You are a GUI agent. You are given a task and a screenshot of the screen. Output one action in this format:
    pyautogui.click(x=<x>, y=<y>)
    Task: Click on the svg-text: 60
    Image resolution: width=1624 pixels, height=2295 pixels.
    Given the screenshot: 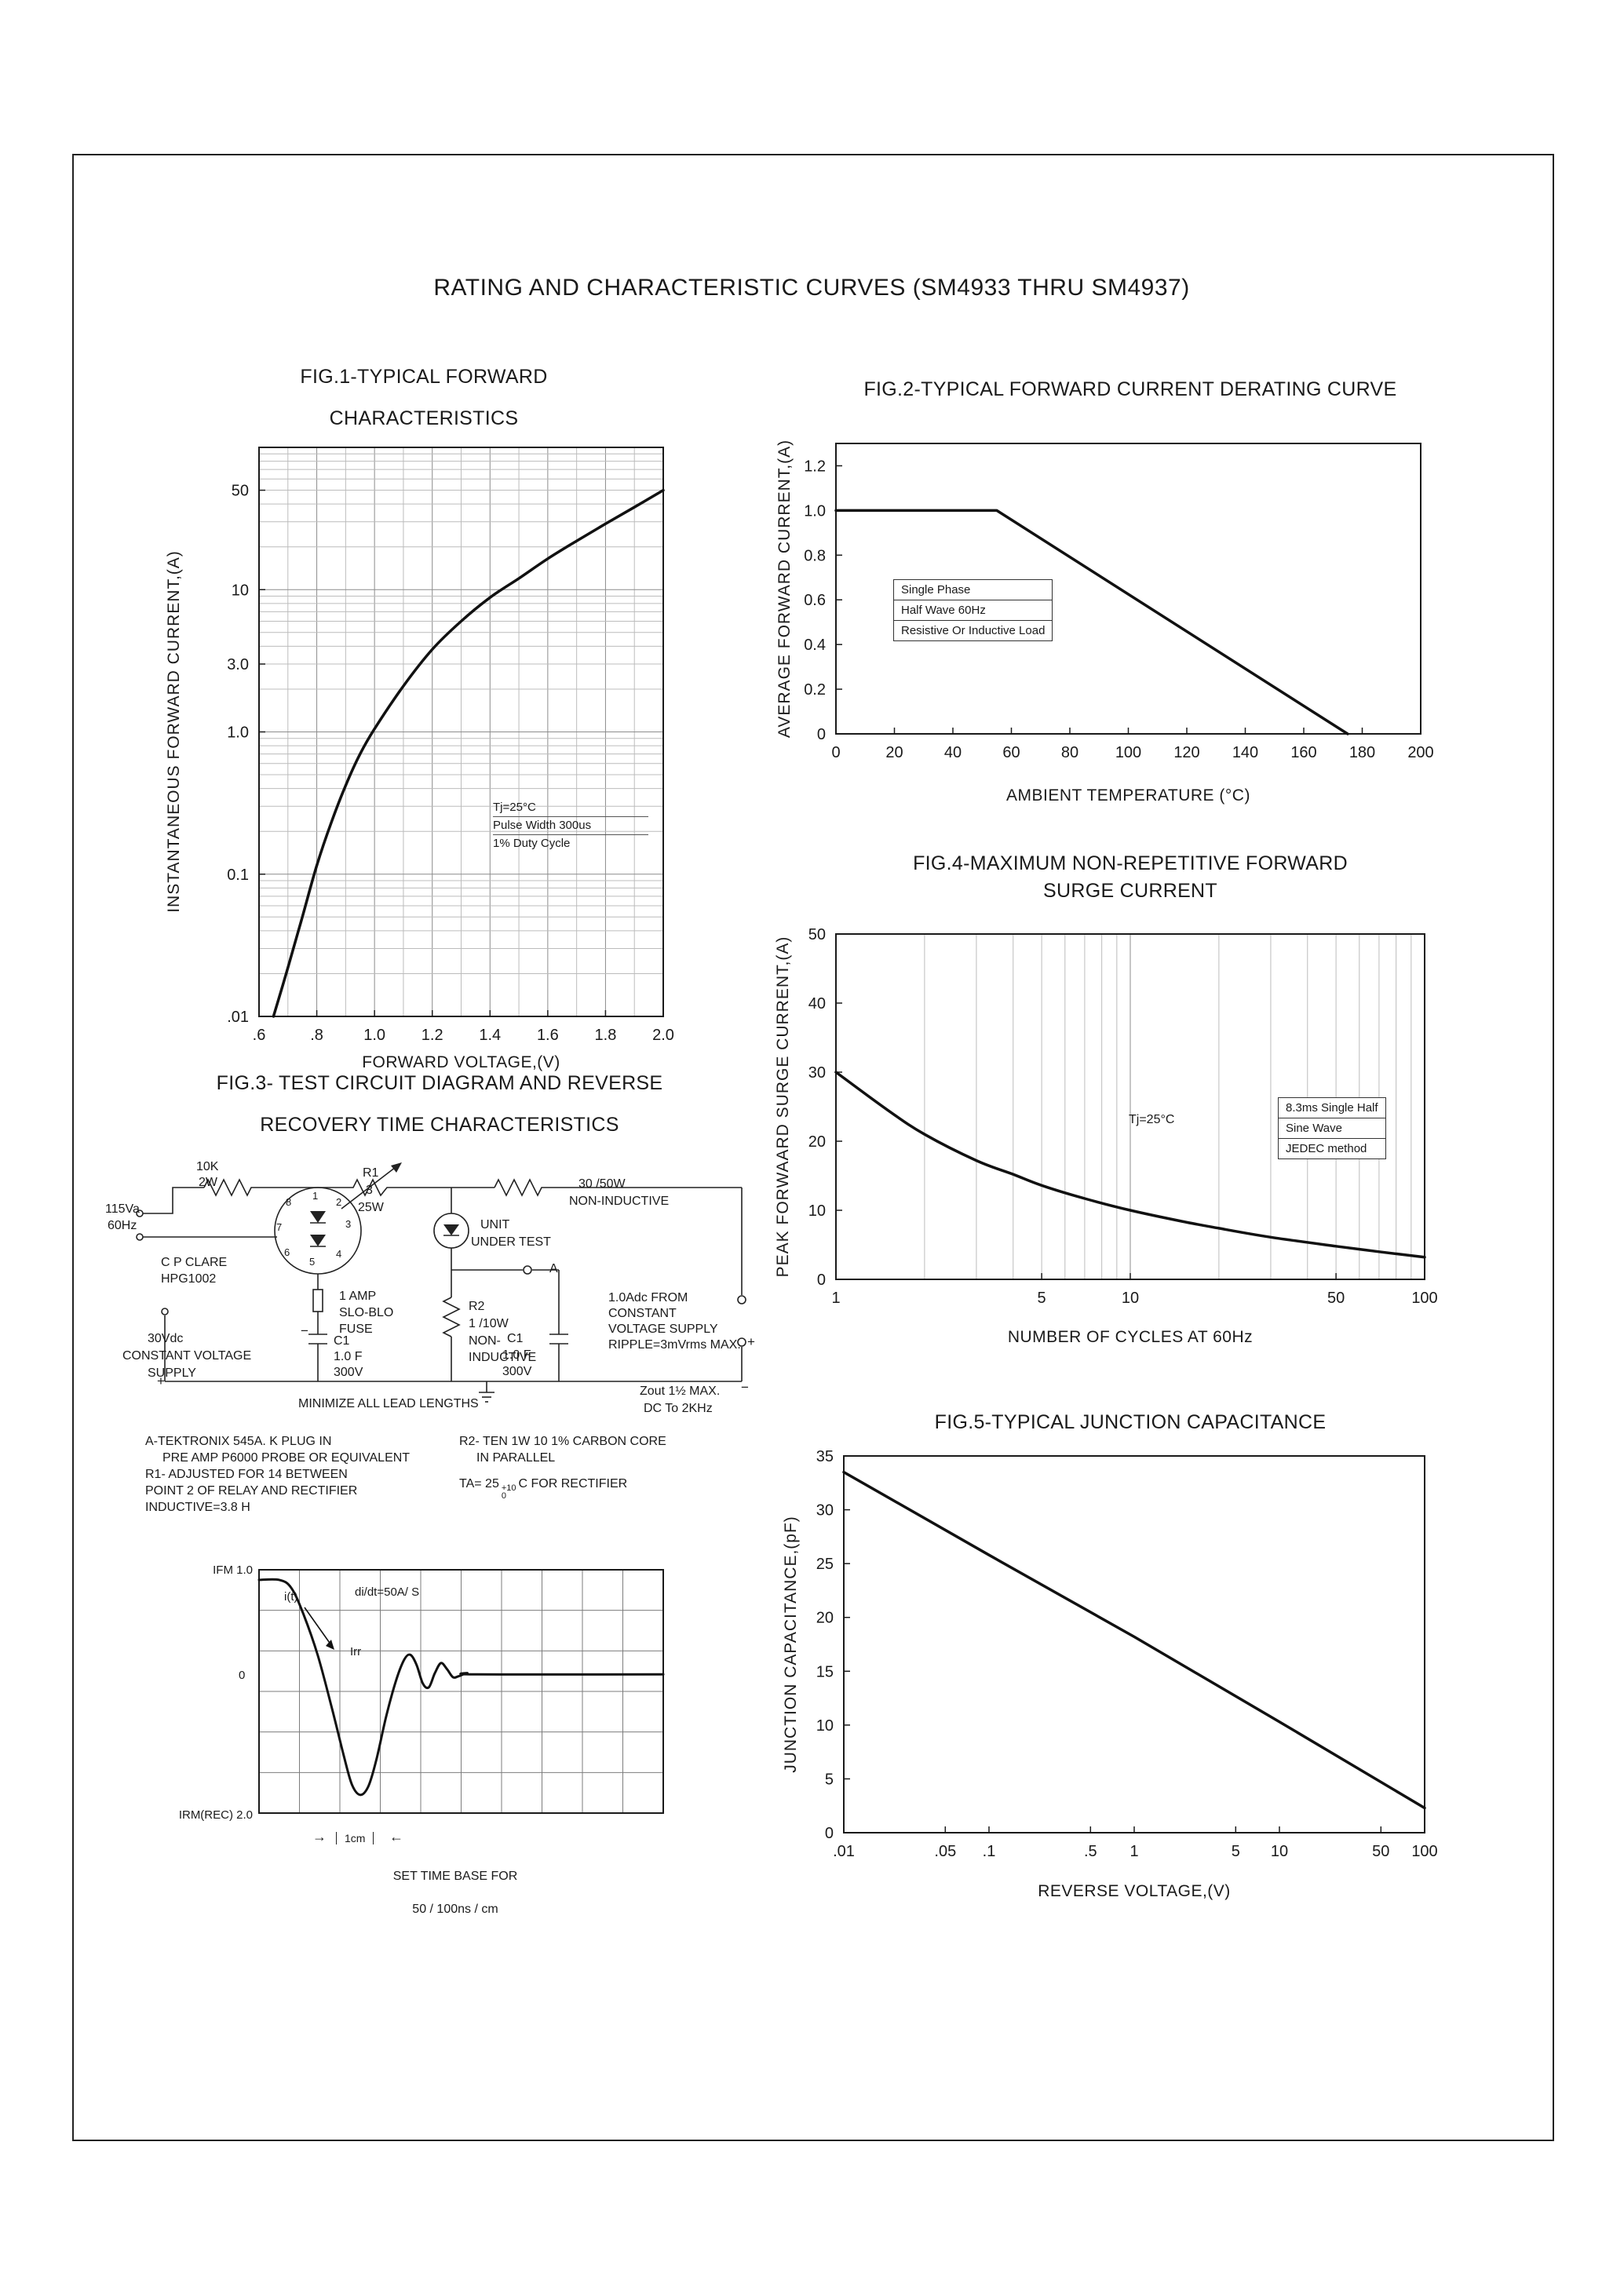 What is the action you would take?
    pyautogui.click(x=1011, y=752)
    